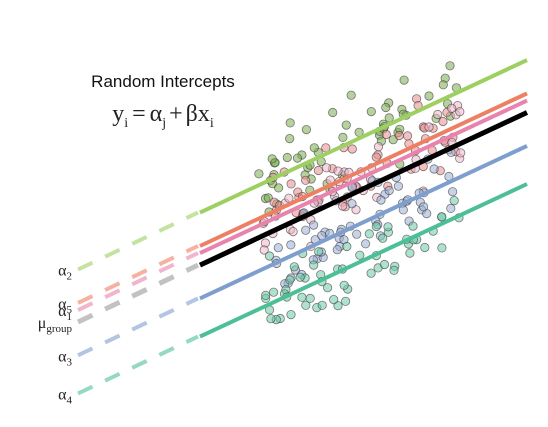 The image size is (548, 427). I want to click on model-equation: yi = αj + βxi, so click(163, 116).